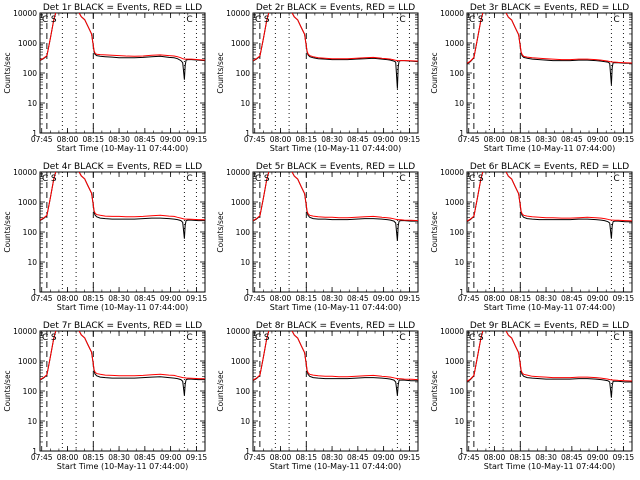 Image resolution: width=640 pixels, height=480 pixels. What do you see at coordinates (549, 8) in the screenshot?
I see `panel-title: Det 3r BLACK = Events, RED = LLD` at bounding box center [549, 8].